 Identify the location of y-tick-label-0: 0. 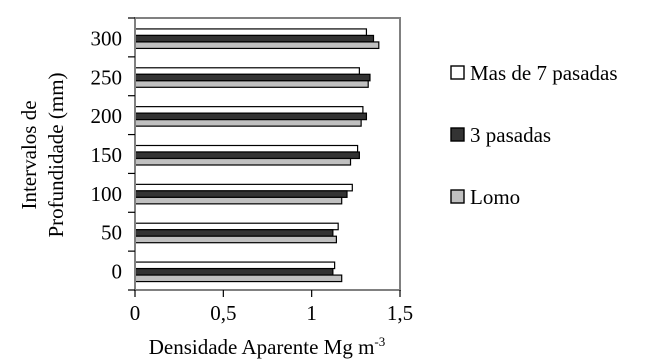
(117, 272).